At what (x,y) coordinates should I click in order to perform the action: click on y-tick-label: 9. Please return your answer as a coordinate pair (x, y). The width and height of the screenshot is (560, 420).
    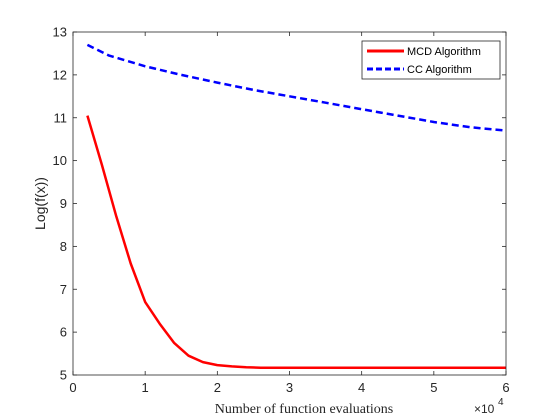
    Looking at the image, I should click on (63, 203).